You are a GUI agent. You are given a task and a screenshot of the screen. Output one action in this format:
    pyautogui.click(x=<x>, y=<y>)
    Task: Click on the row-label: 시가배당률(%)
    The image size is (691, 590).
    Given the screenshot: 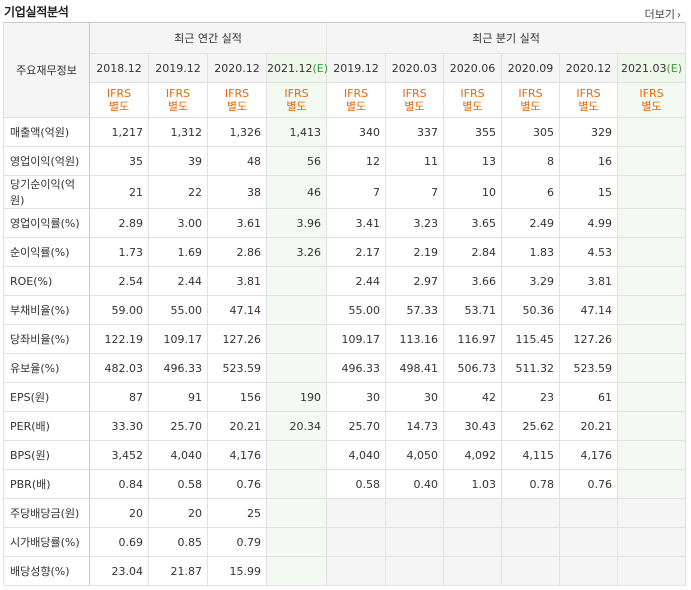 What is the action you would take?
    pyautogui.click(x=46, y=542)
    